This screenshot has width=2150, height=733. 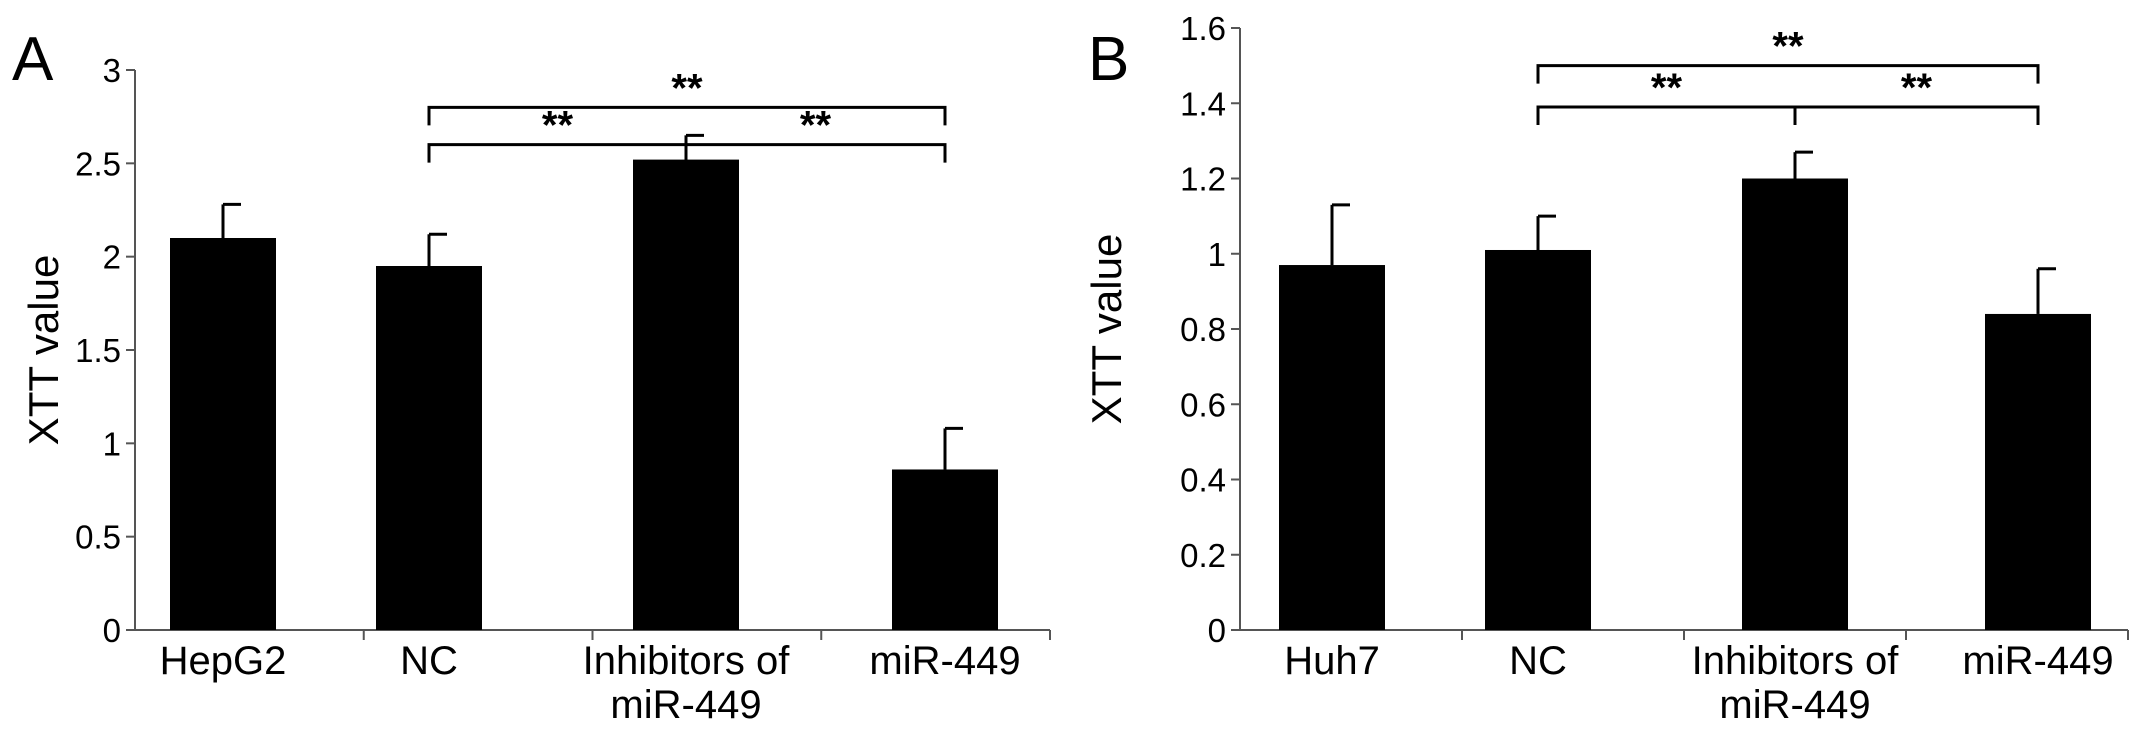 What do you see at coordinates (98, 350) in the screenshot?
I see `y-tick-label: 1.5` at bounding box center [98, 350].